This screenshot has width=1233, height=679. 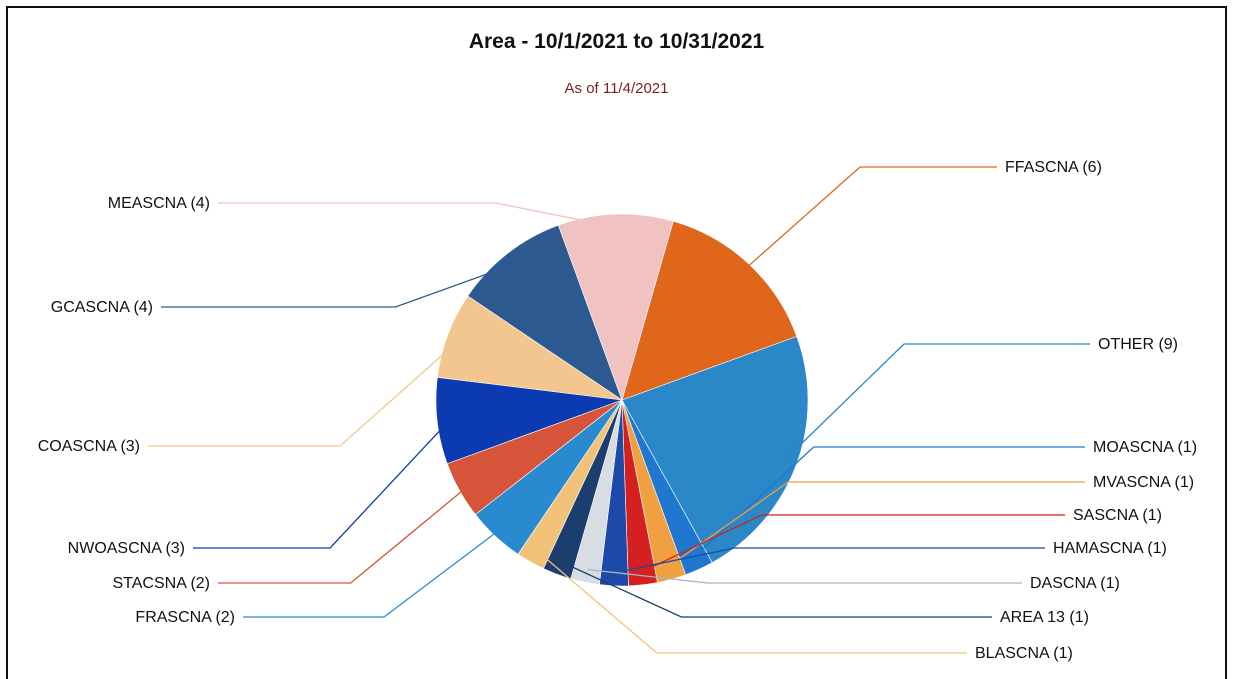 What do you see at coordinates (126, 548) in the screenshot?
I see `slice-label: NWOASCNA (3)` at bounding box center [126, 548].